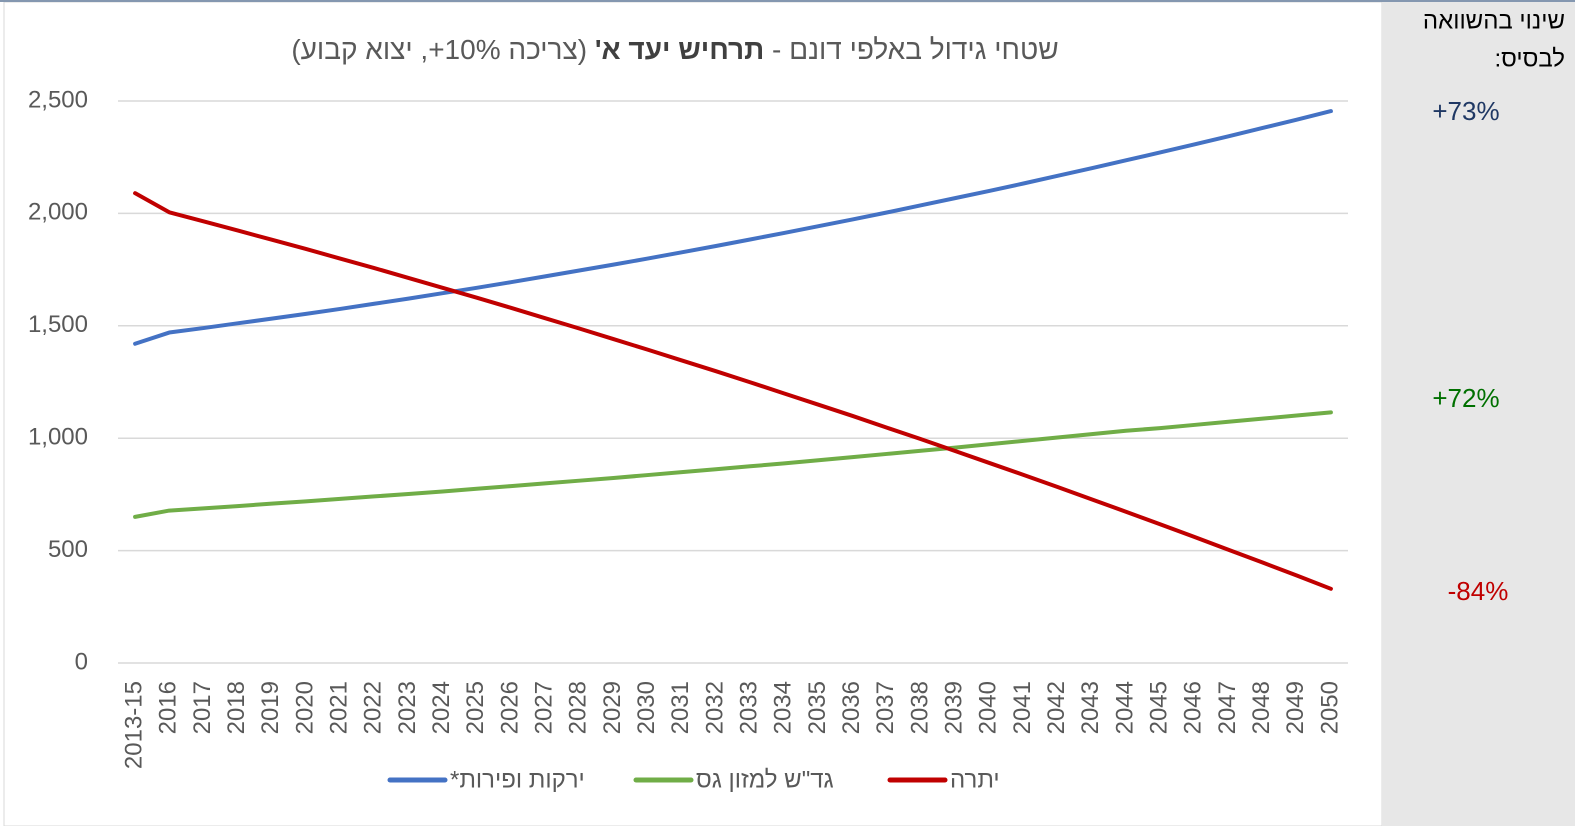 Image resolution: width=1575 pixels, height=826 pixels. I want to click on x-tick-label: 2020, so click(304, 707).